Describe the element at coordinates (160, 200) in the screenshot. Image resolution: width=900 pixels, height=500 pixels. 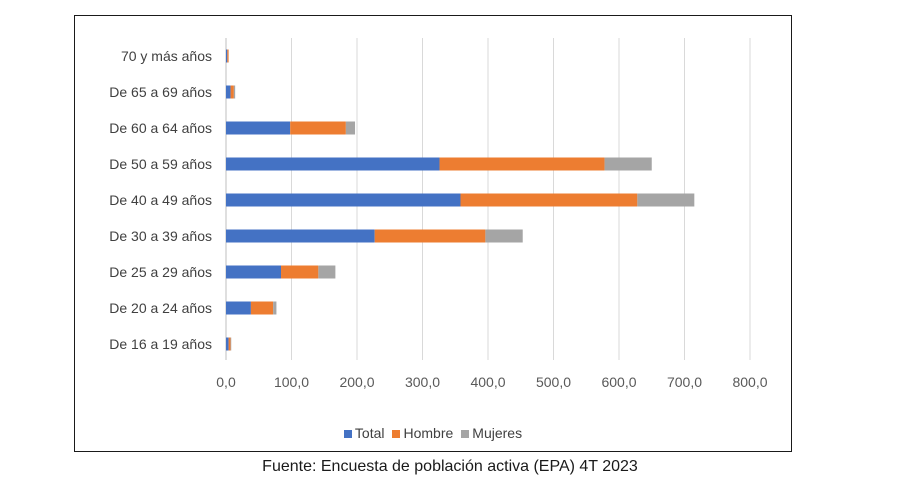
I see `category-label: De 40 a 49 años` at that location.